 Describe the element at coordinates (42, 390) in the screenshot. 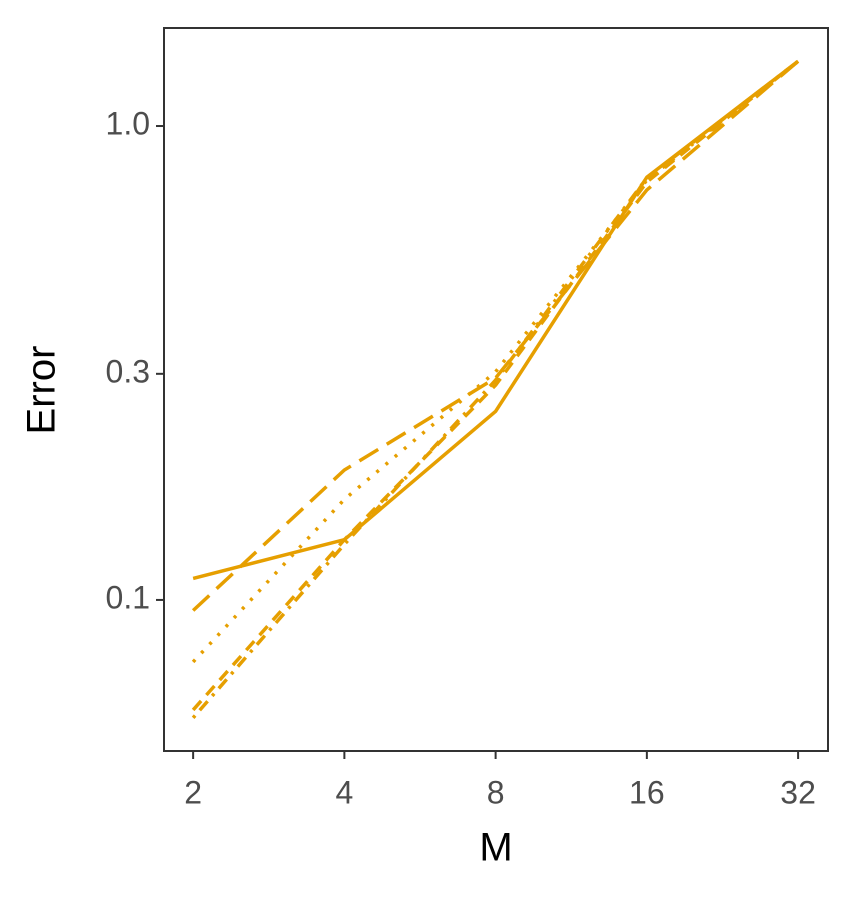

I see `y-axis-title: Error` at that location.